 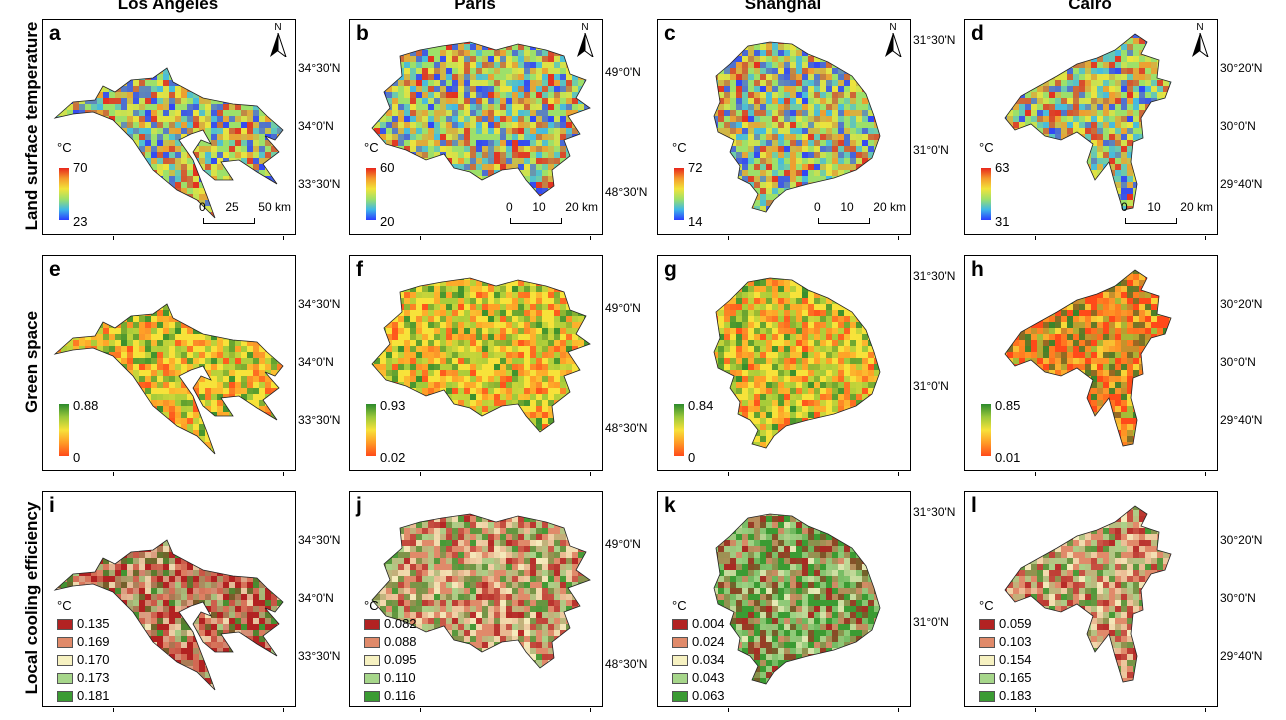 What do you see at coordinates (784, 601) in the screenshot?
I see `map-panel-k: k °C 0.004 0.024 0.034 0.043 0.063` at bounding box center [784, 601].